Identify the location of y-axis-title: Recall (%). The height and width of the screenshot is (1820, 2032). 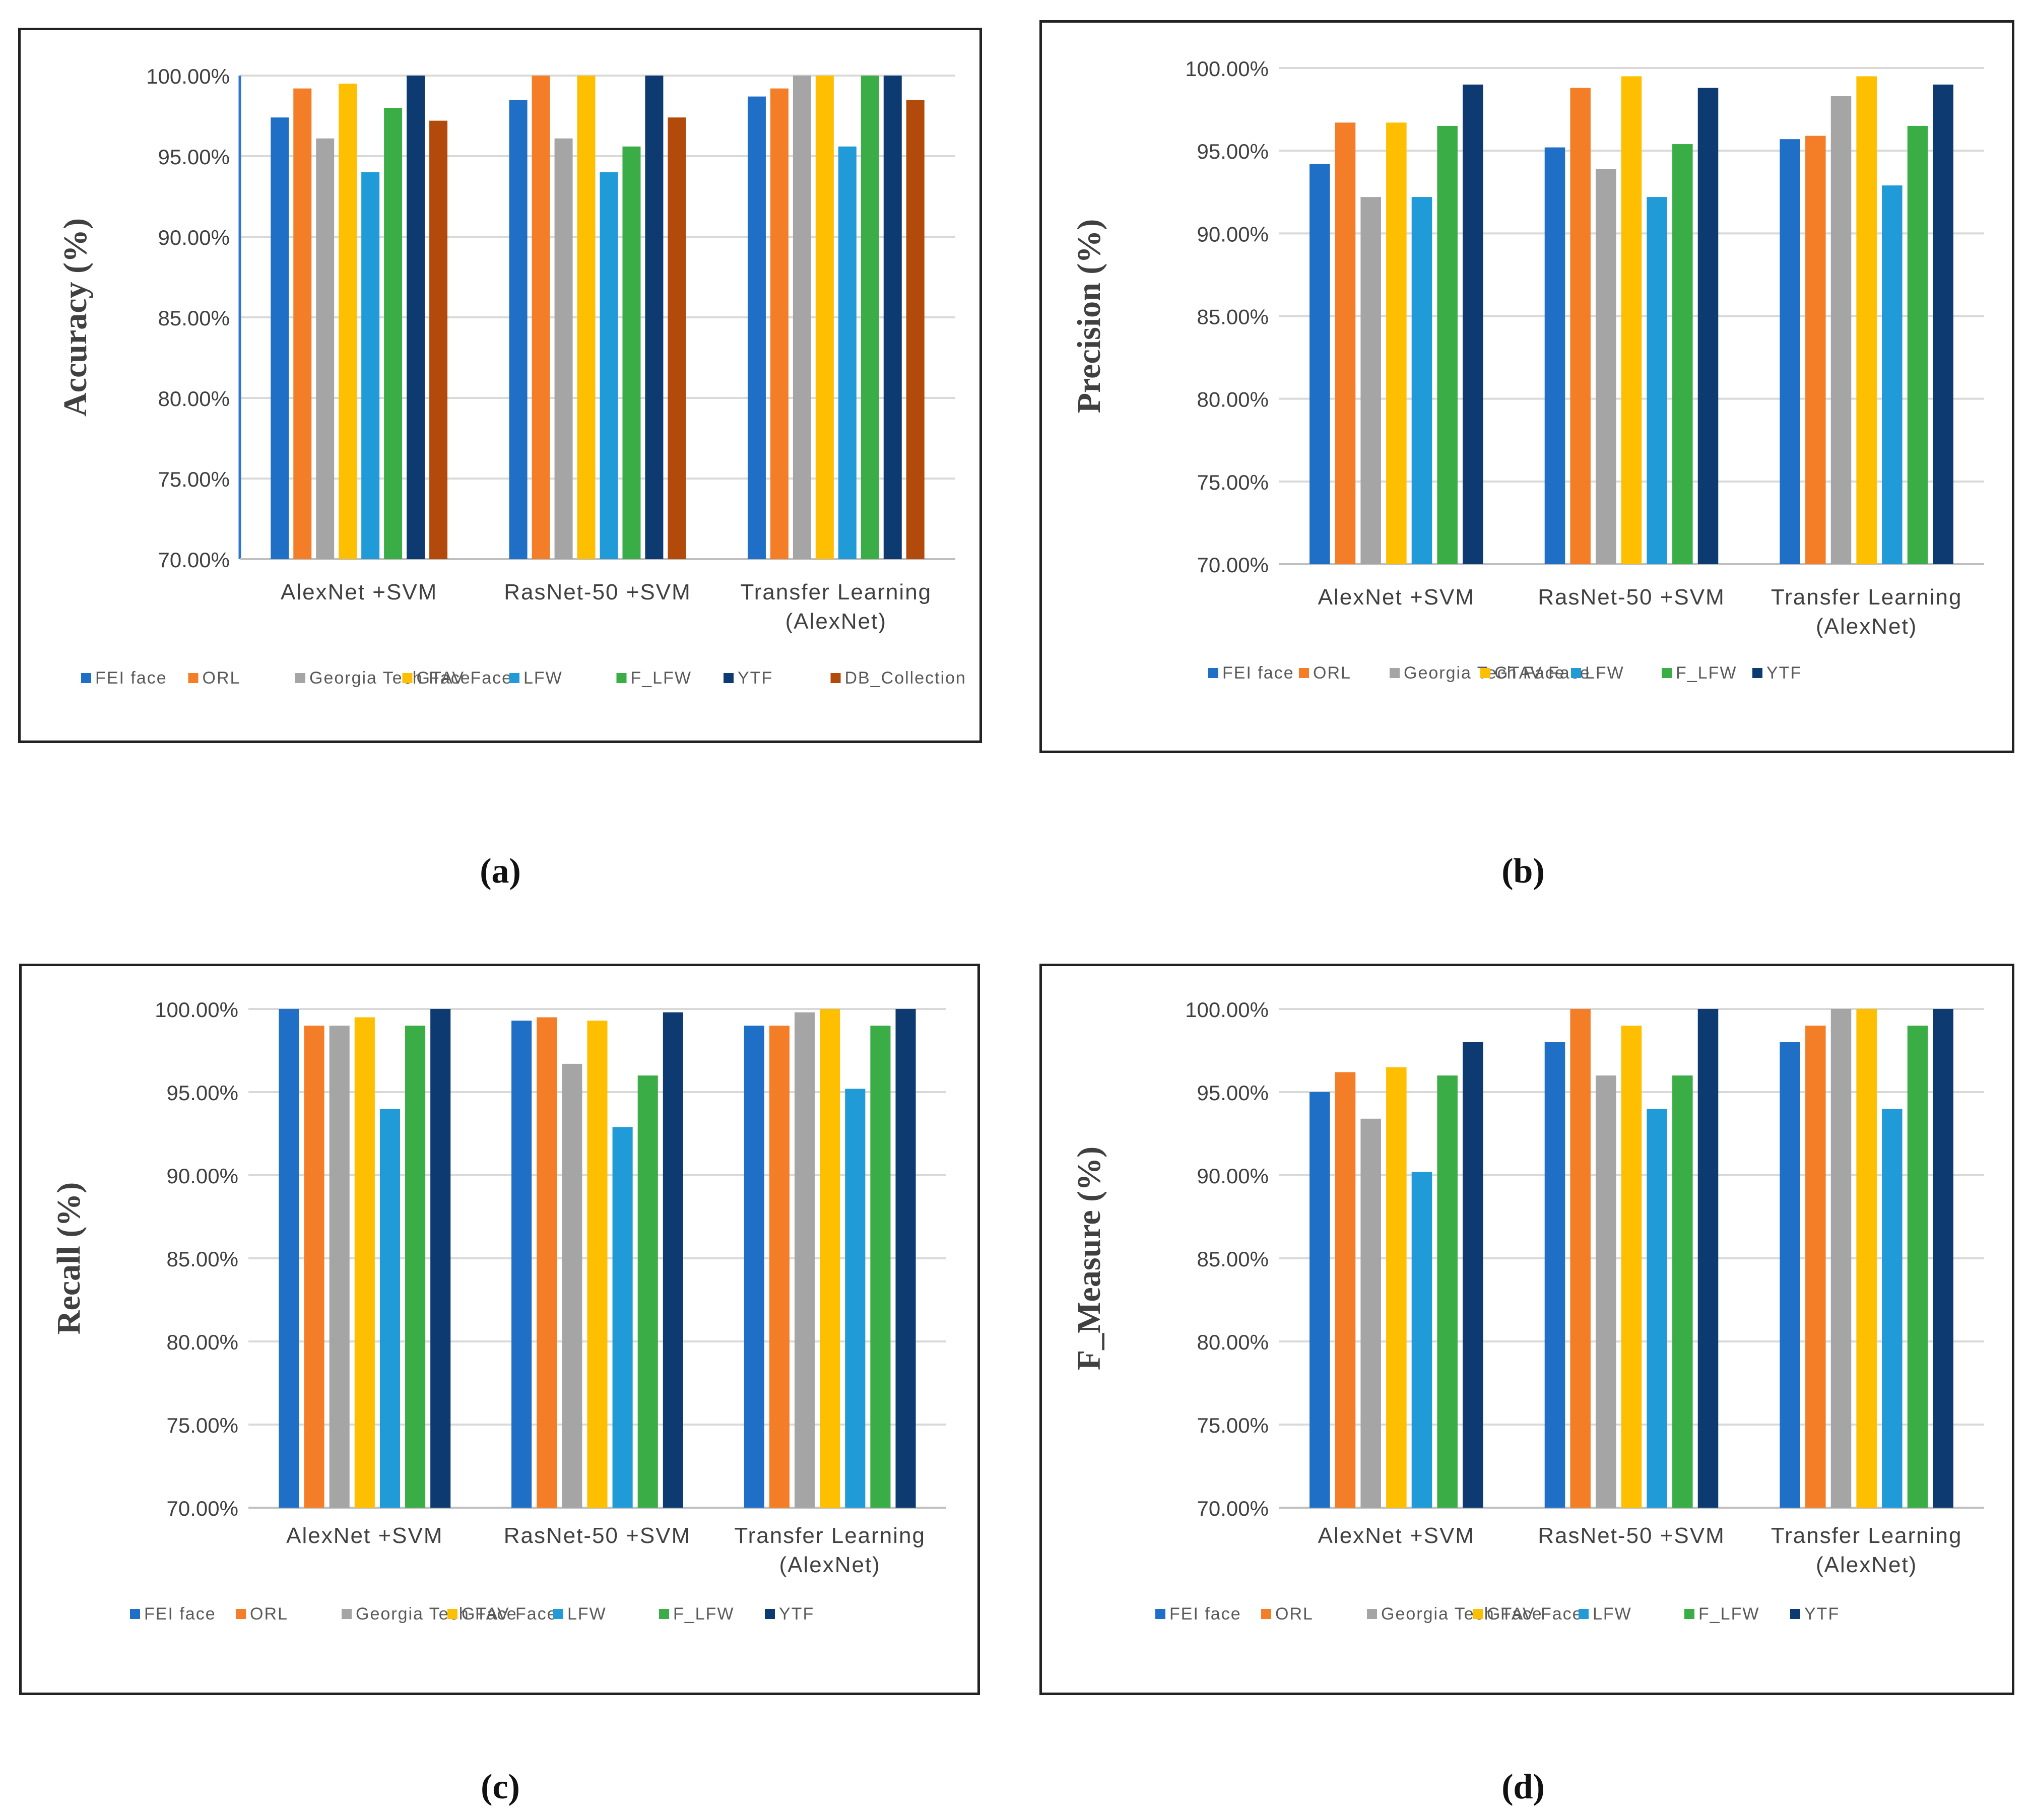
(68, 1258).